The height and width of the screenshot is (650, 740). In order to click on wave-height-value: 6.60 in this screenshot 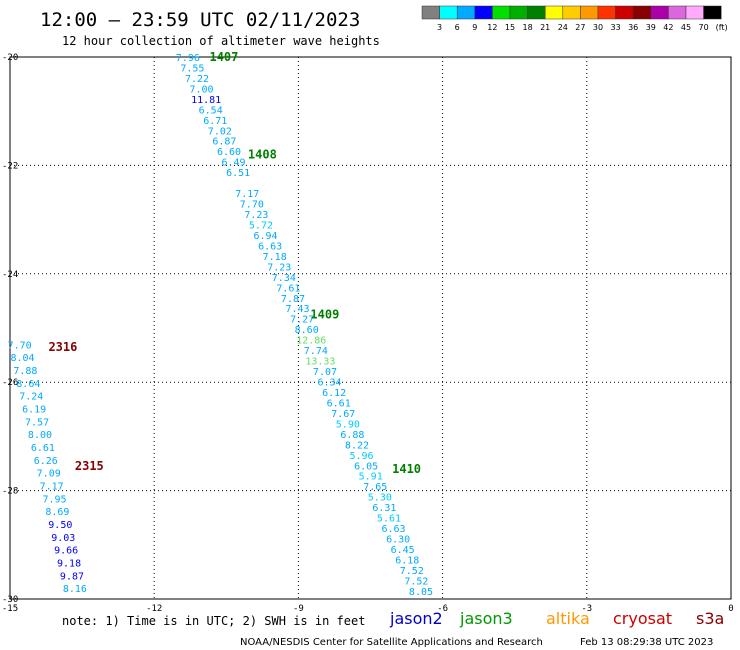, I will do `click(229, 152)`.